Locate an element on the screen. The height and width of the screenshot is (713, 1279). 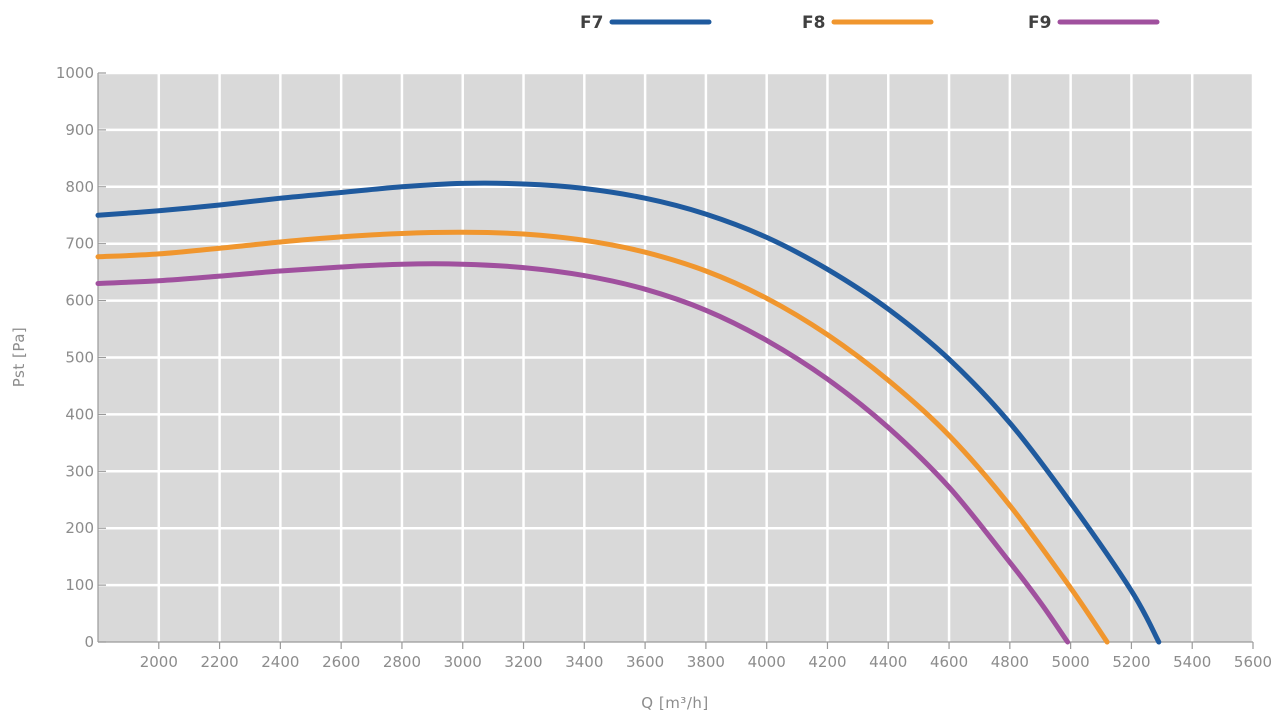
x-tick-label: 5000 is located at coordinates (1071, 662).